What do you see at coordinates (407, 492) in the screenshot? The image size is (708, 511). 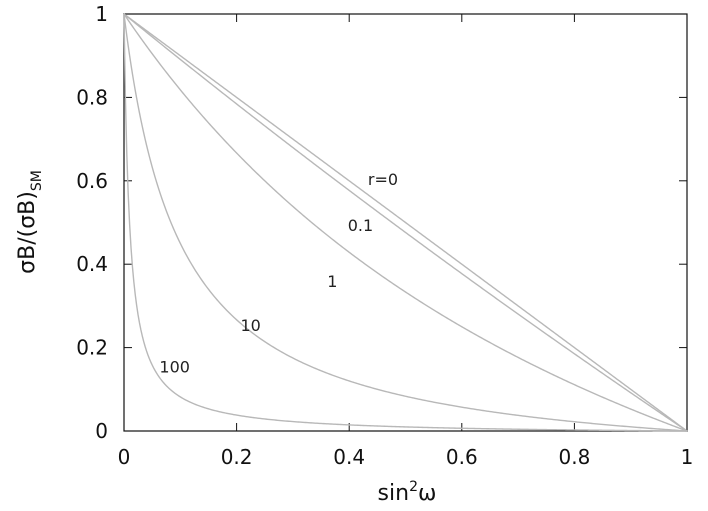 I see `x-axis-title: sin2ω` at bounding box center [407, 492].